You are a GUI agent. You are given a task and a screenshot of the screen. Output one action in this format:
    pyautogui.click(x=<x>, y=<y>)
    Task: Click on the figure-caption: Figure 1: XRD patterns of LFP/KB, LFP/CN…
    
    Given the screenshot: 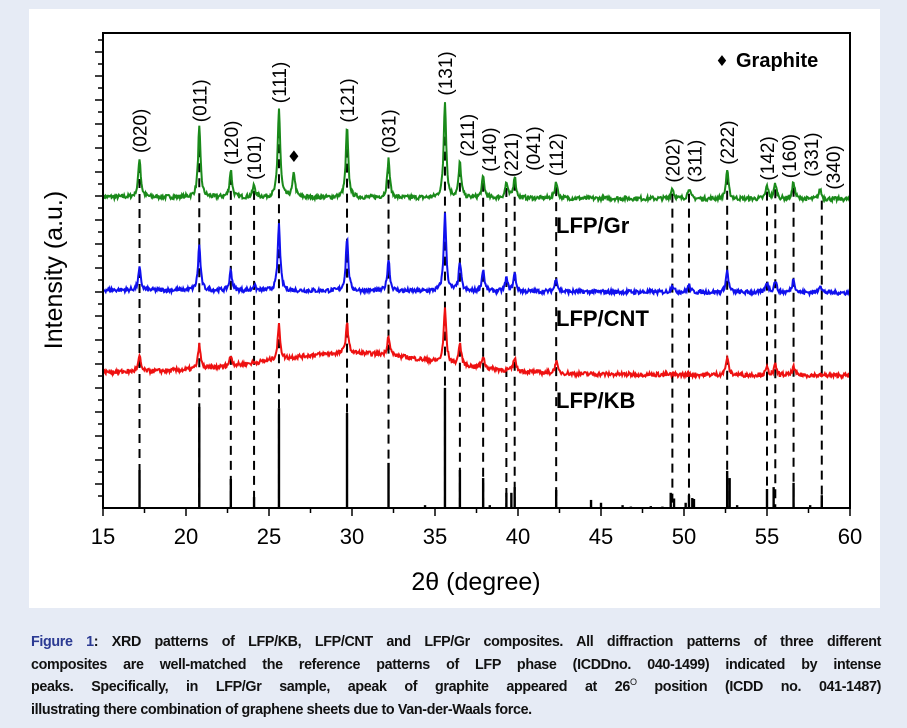 What is the action you would take?
    pyautogui.click(x=456, y=676)
    